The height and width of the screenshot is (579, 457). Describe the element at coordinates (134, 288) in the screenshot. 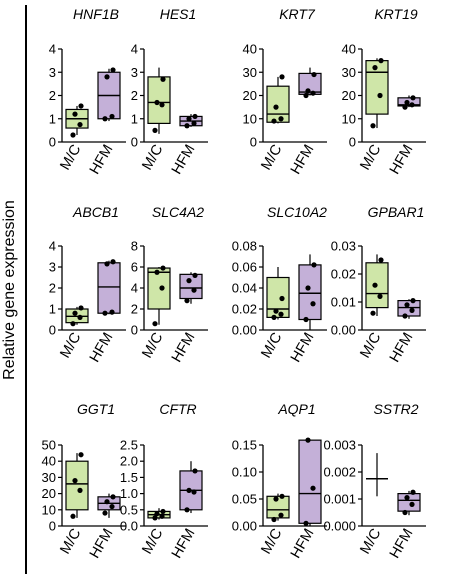

I see `panel-slc4a2-tick-label-2: 4` at that location.